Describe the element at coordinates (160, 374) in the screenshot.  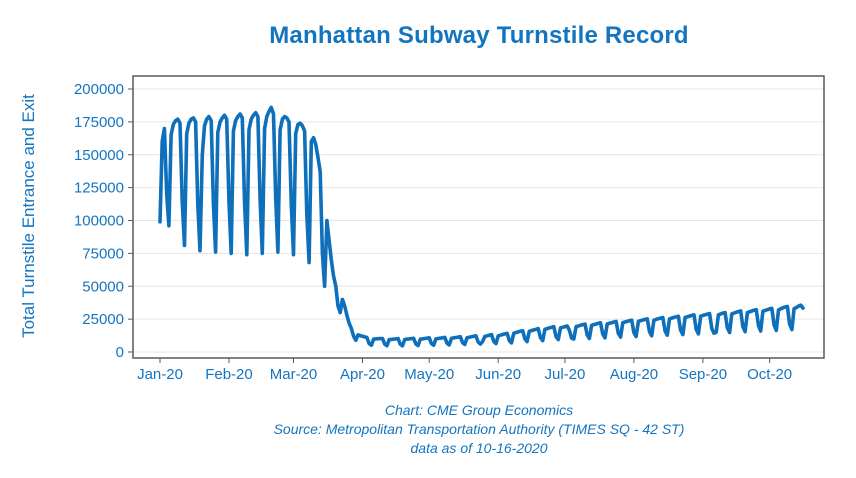
I see `x-tick-label: Jan-20` at that location.